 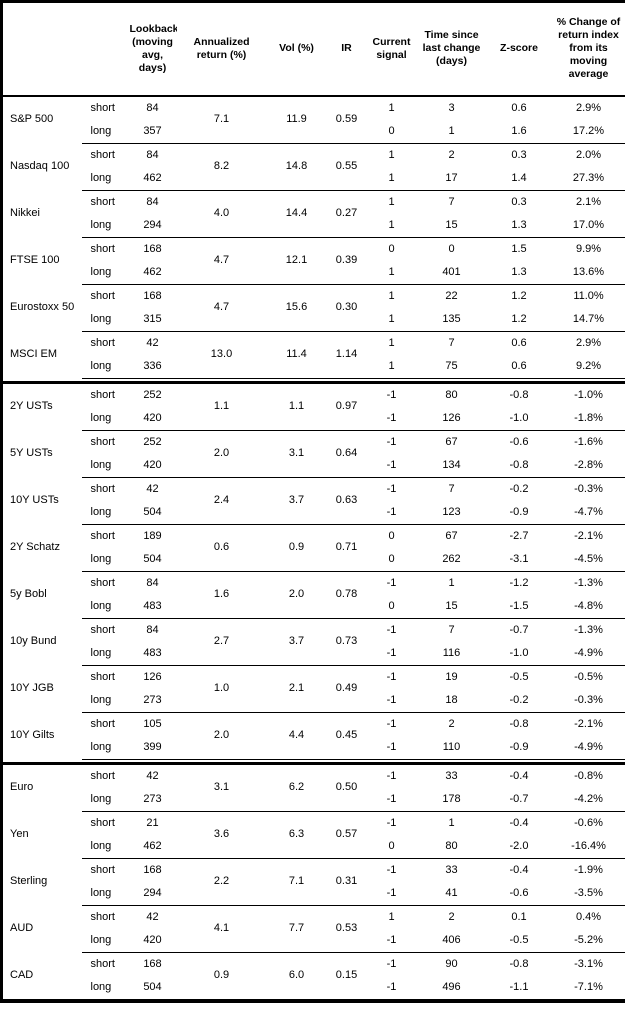 What do you see at coordinates (451, 107) in the screenshot?
I see `time-since-change-value: 3` at bounding box center [451, 107].